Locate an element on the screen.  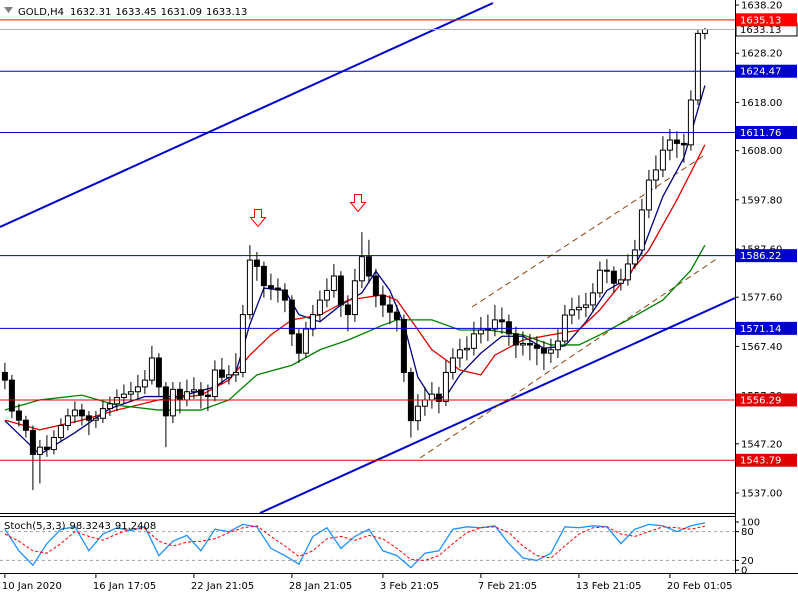
y-tick-label: 1608.00 is located at coordinates (761, 151).